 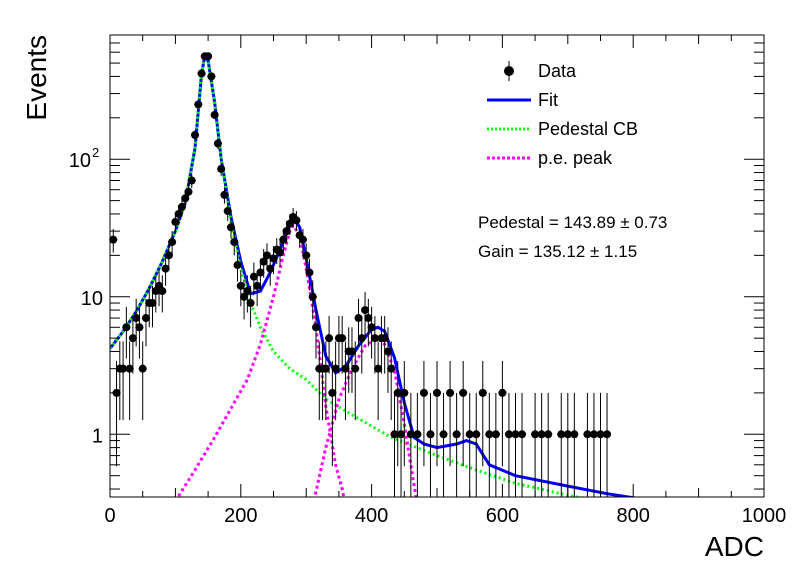 What do you see at coordinates (557, 71) in the screenshot?
I see `legend-label: Data` at bounding box center [557, 71].